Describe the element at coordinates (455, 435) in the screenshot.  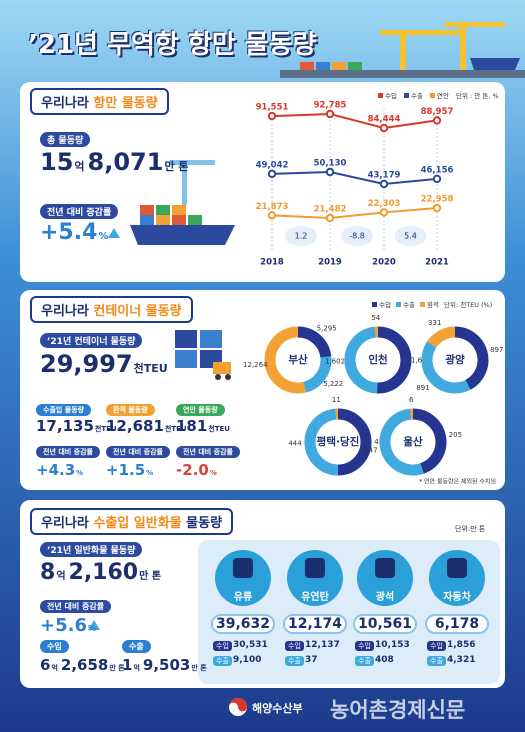
I see `data-label: 205` at that location.